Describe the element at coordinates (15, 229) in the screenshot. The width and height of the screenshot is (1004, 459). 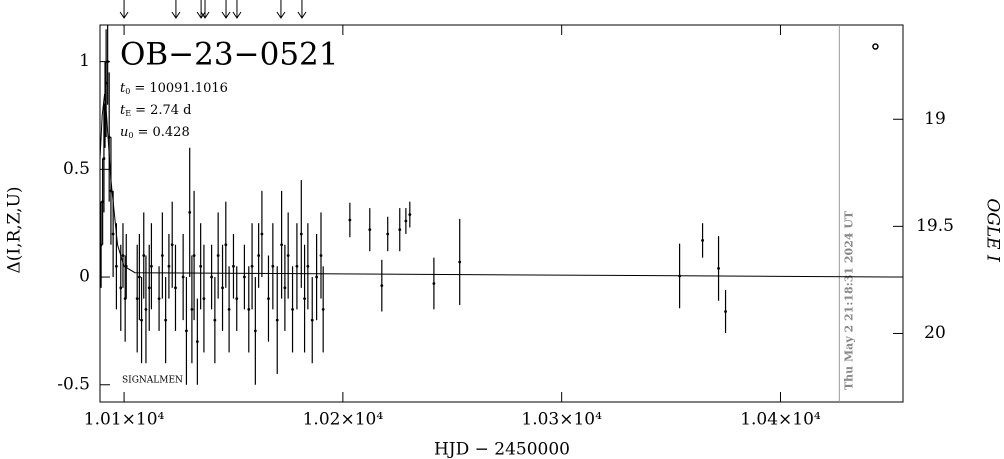
I see `y-axis-title: Δ(I,R,Z,U)` at that location.